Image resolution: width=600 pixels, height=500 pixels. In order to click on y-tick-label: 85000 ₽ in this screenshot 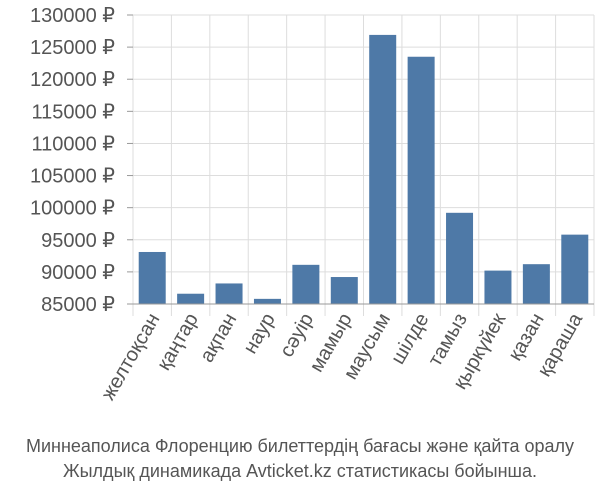, I will do `click(78, 305)`.